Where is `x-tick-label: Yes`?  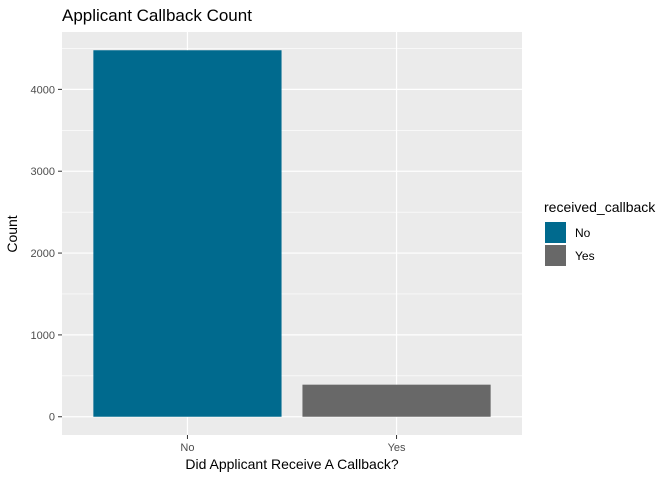
x-tick-label: Yes is located at coordinates (397, 448).